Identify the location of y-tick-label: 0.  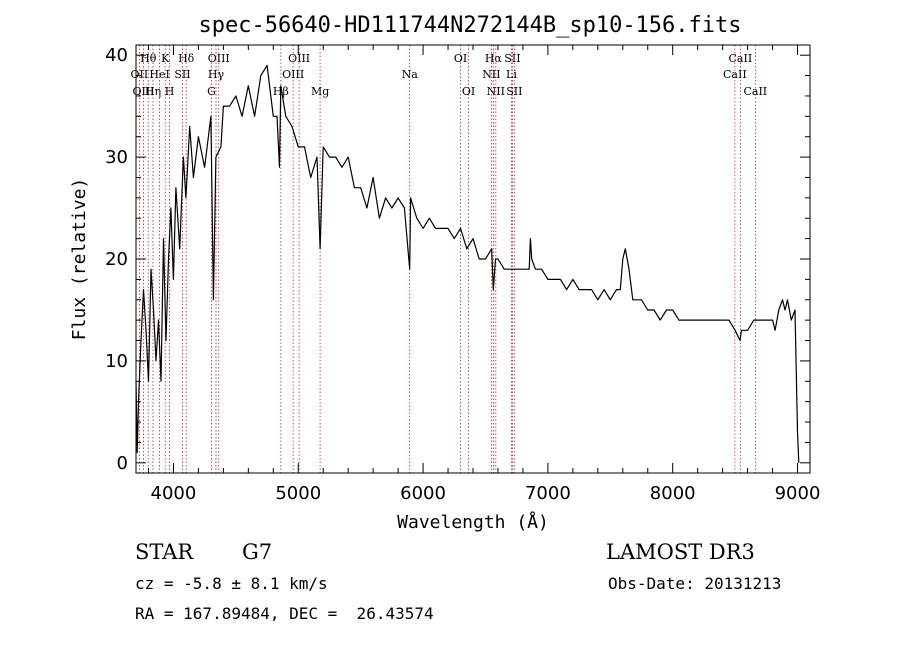
(122, 463).